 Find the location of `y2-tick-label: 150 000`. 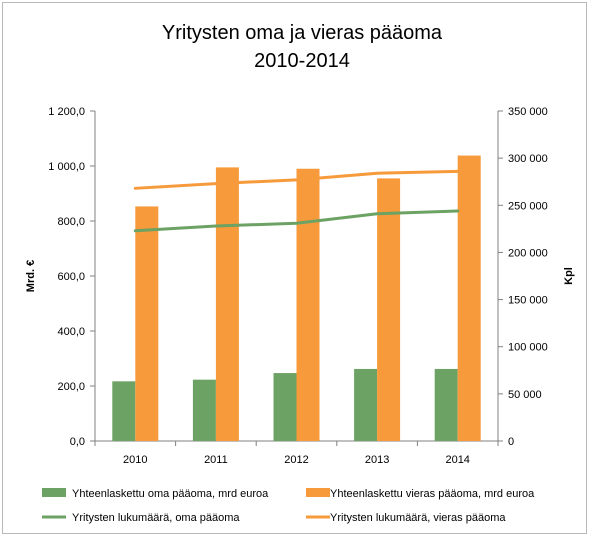

y2-tick-label: 150 000 is located at coordinates (528, 301).